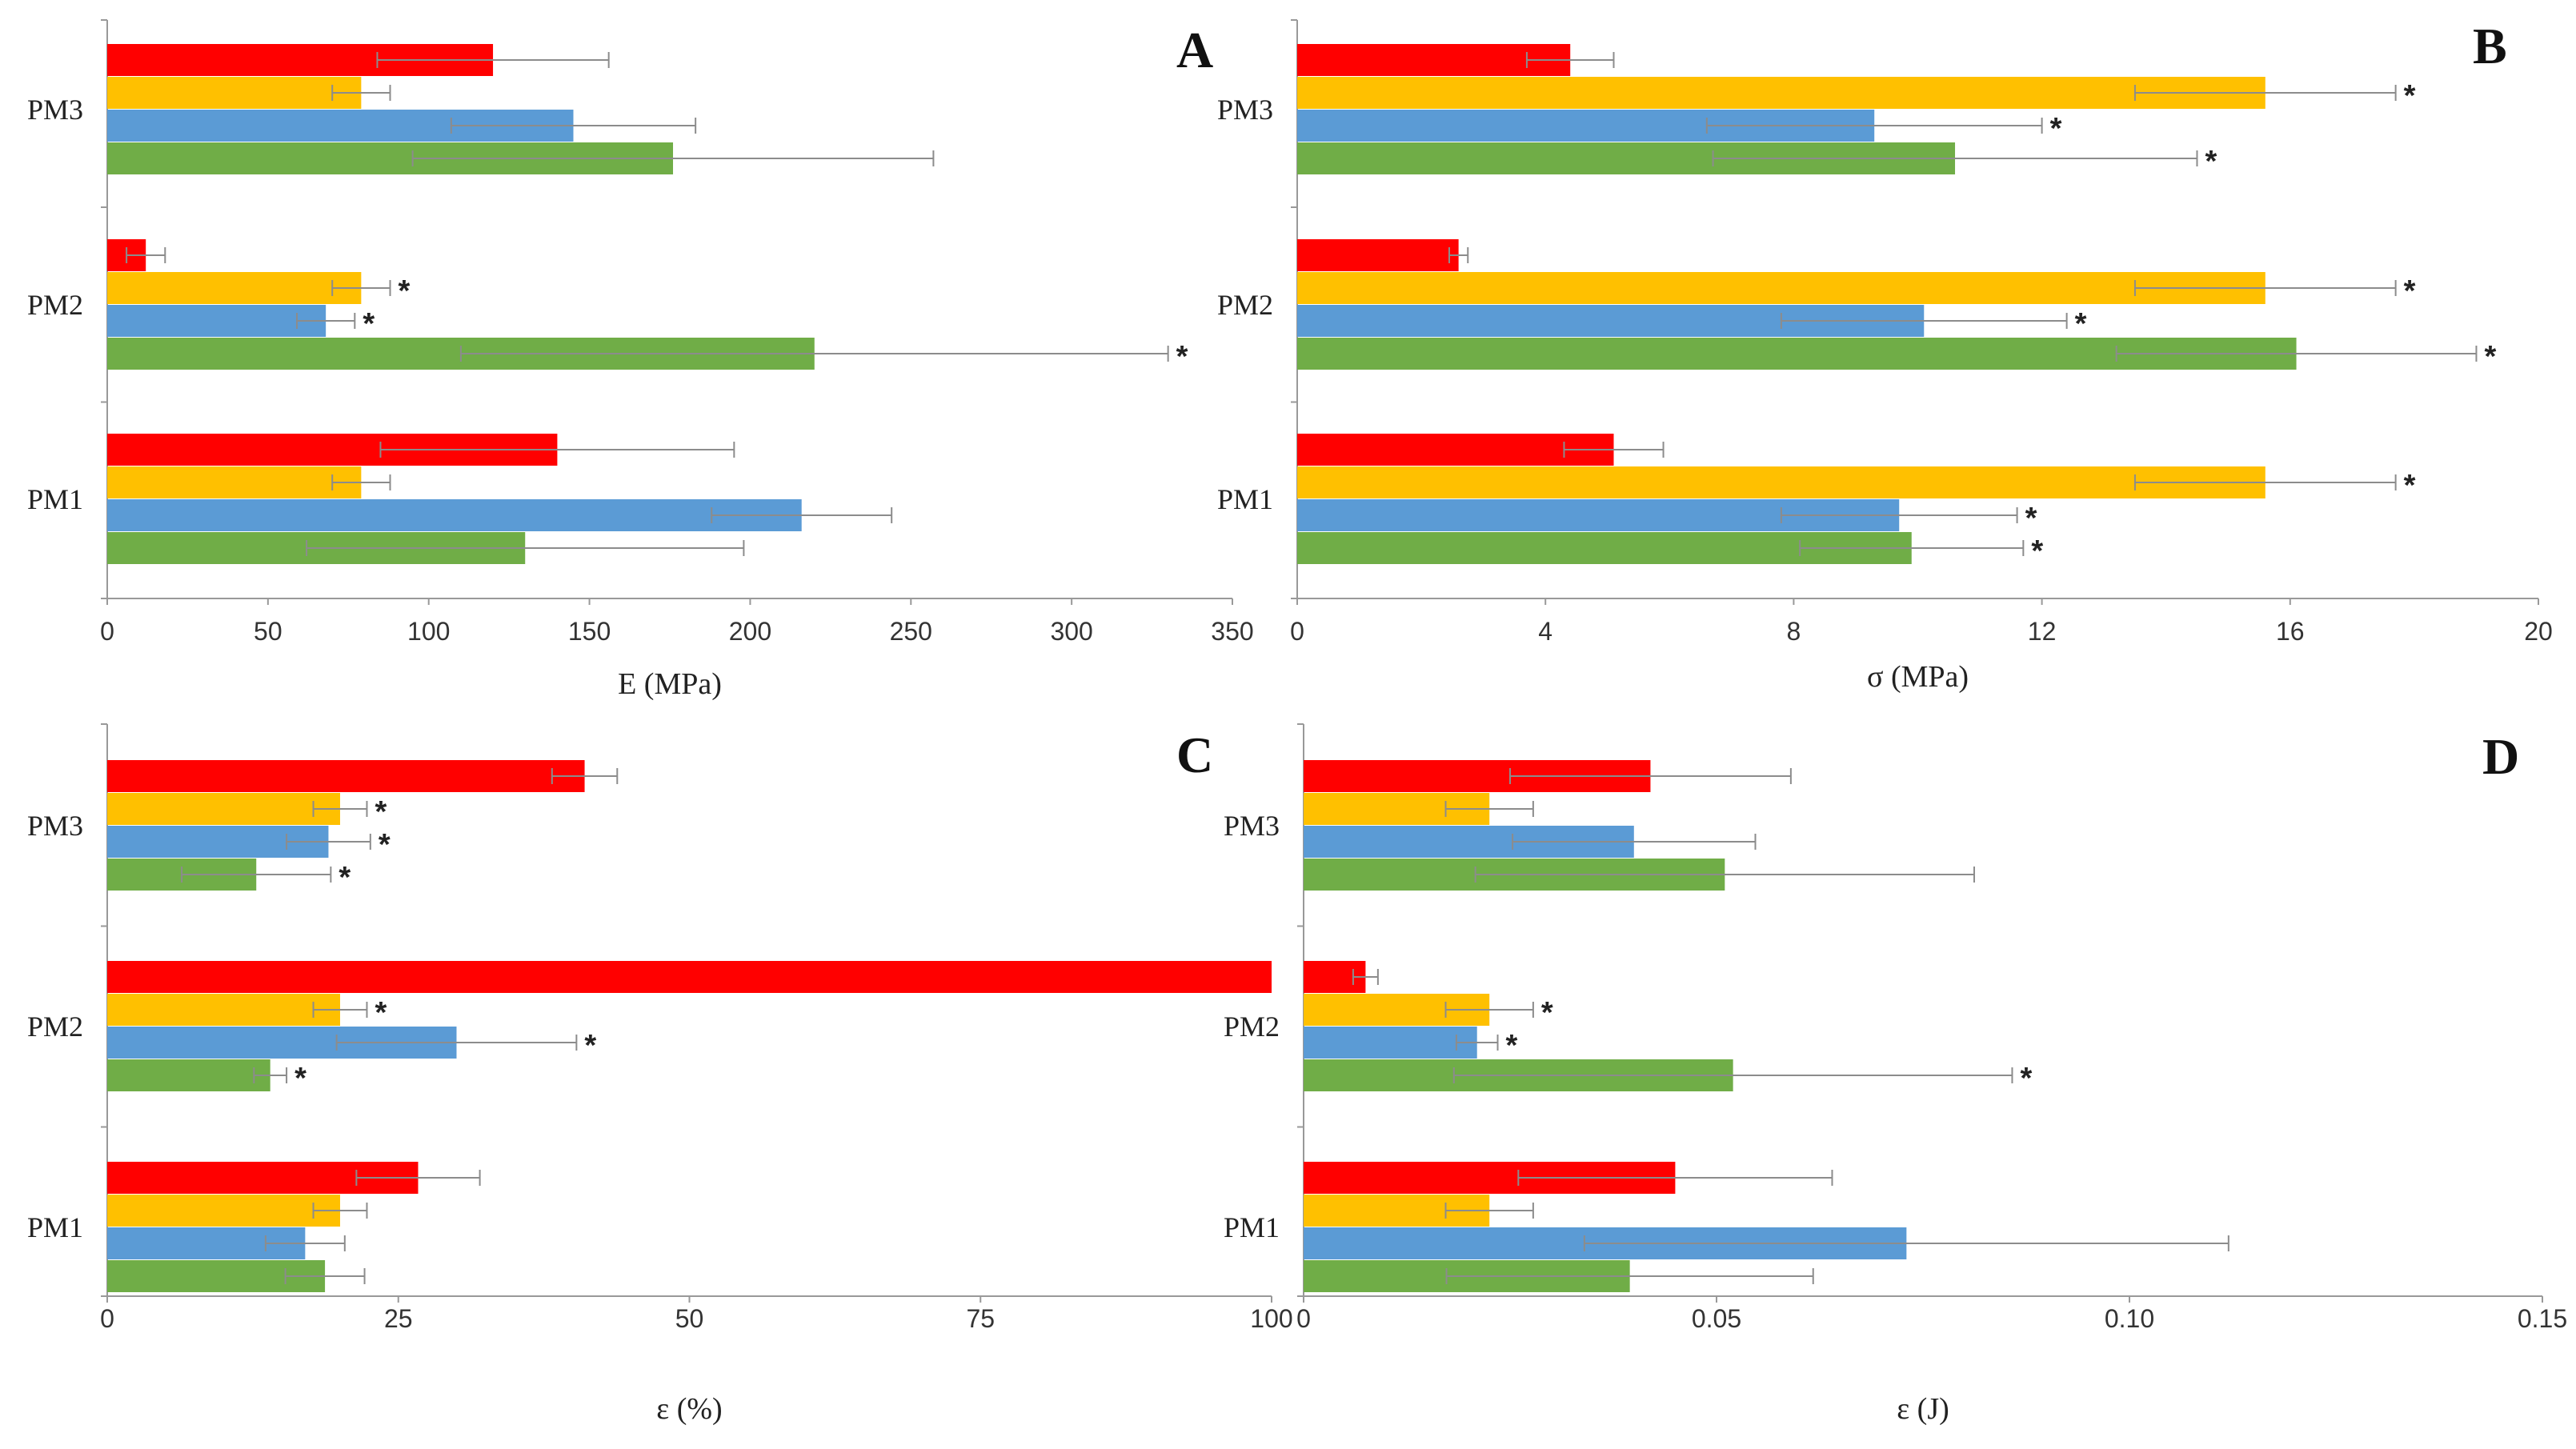 The width and height of the screenshot is (2576, 1449). I want to click on x-tick-label: 250, so click(911, 631).